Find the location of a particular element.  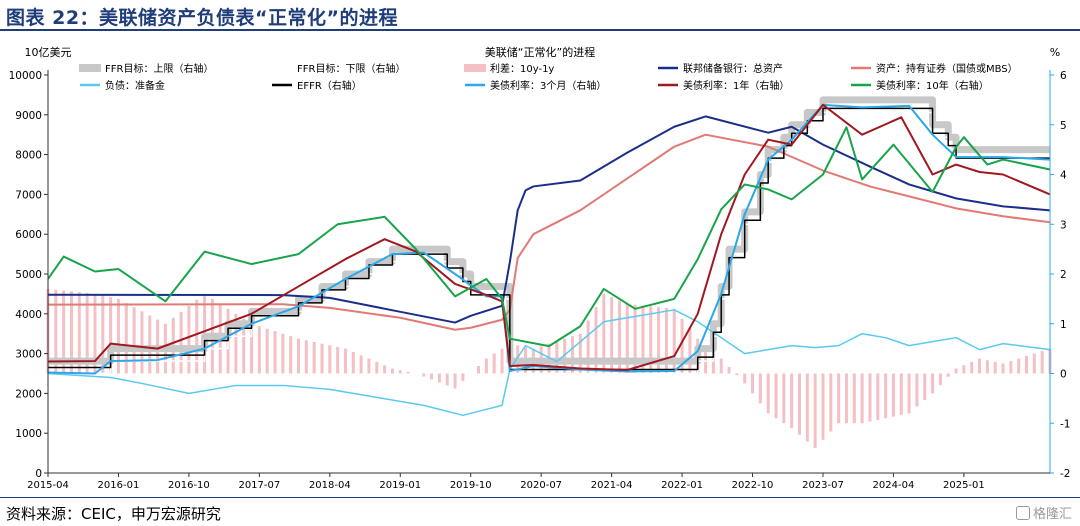

source-note: 资料来源：CEIC，申万宏源研究 is located at coordinates (113, 514).